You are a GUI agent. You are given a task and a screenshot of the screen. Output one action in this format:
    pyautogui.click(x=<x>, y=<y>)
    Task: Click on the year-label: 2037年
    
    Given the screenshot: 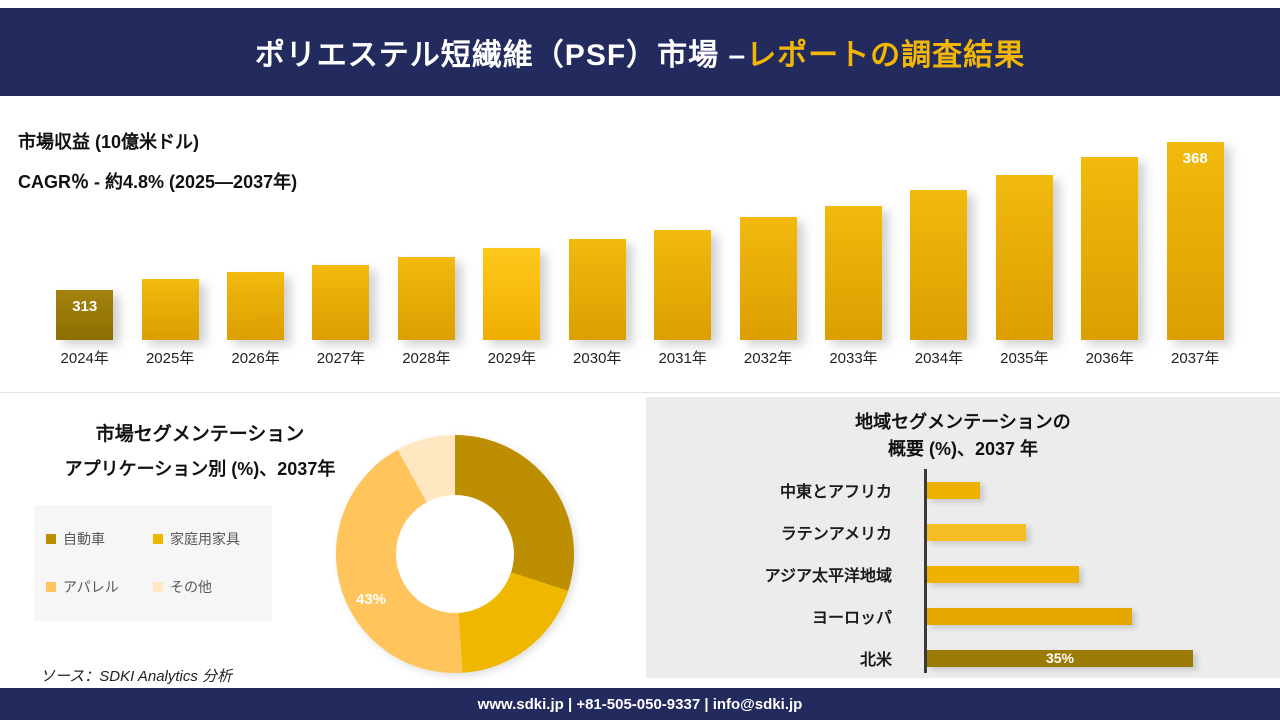 What is the action you would take?
    pyautogui.click(x=1195, y=358)
    